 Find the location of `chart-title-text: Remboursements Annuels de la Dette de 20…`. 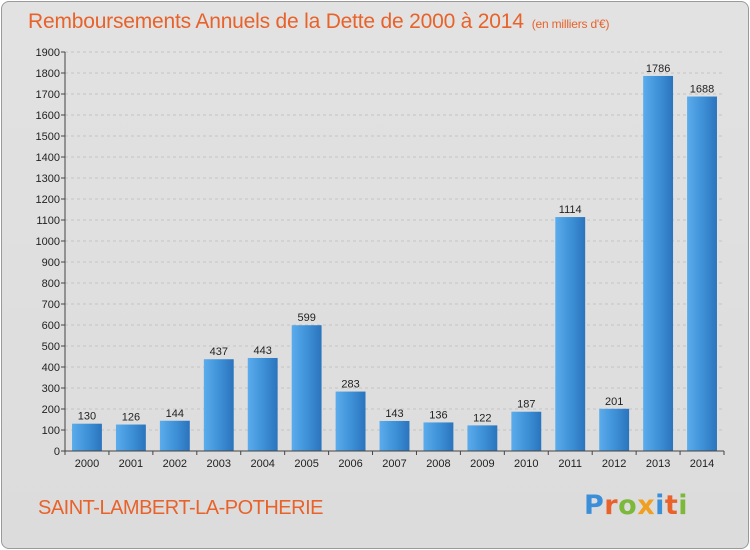

chart-title-text: Remboursements Annuels de la Dette de 20… is located at coordinates (276, 21).